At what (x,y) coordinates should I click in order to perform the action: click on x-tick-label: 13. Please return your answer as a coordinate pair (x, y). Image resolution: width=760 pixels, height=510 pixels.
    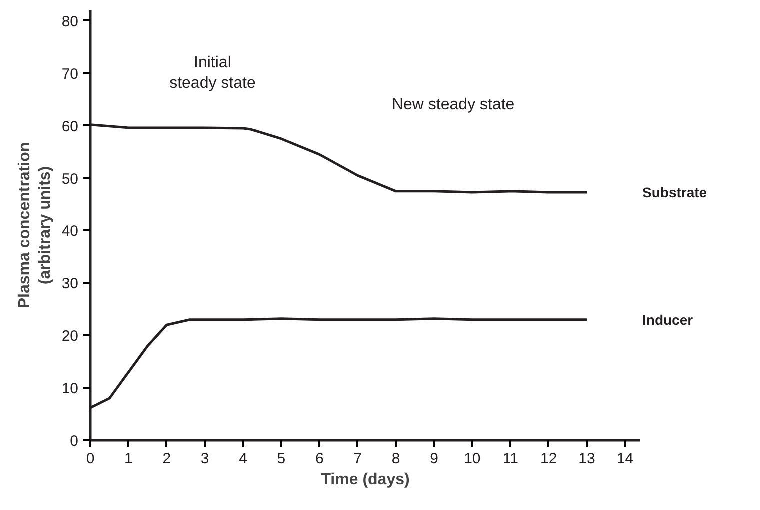
    Looking at the image, I should click on (587, 459).